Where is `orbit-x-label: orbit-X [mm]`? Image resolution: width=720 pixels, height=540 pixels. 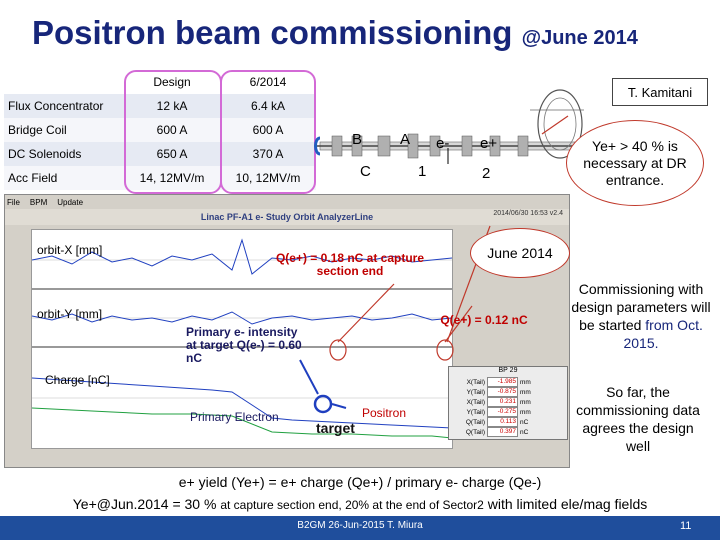
orbit-x-label: orbit-X [mm] is located at coordinates (70, 250).